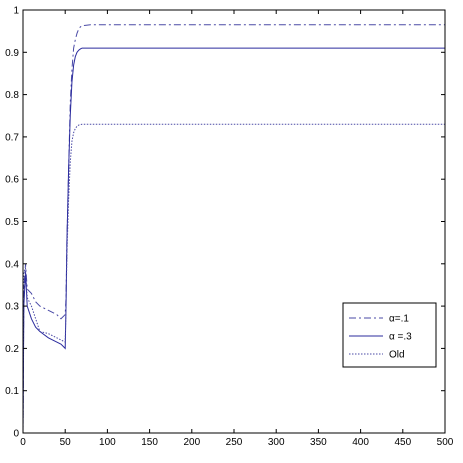  I want to click on legend-label-1: α=.1, so click(399, 319).